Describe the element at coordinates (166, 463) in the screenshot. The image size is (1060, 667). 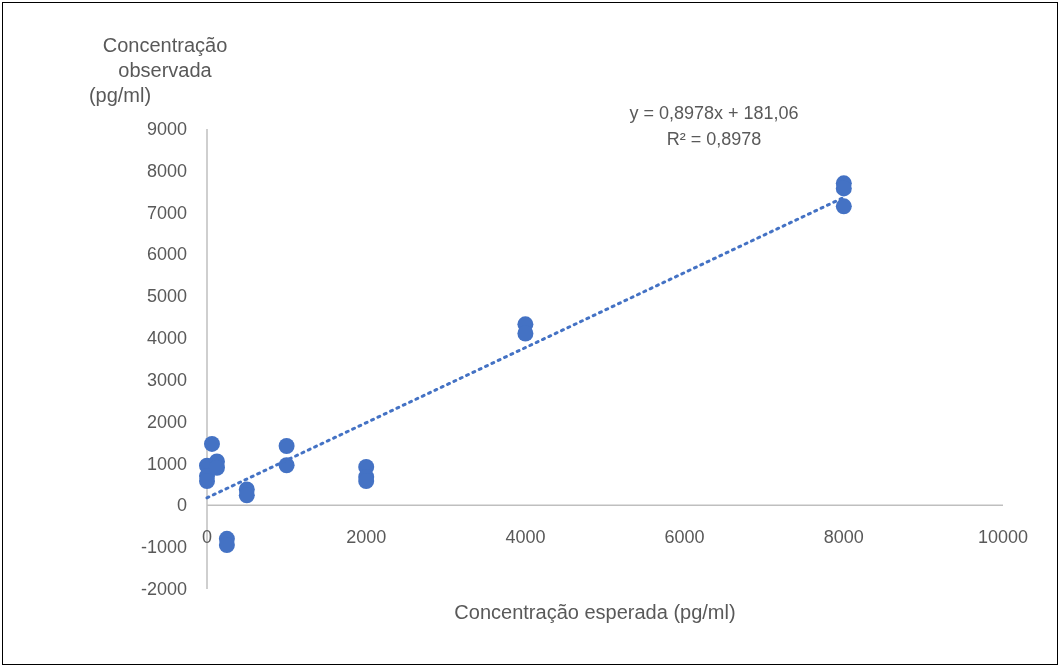
I see `y-tick-label: 1000` at that location.